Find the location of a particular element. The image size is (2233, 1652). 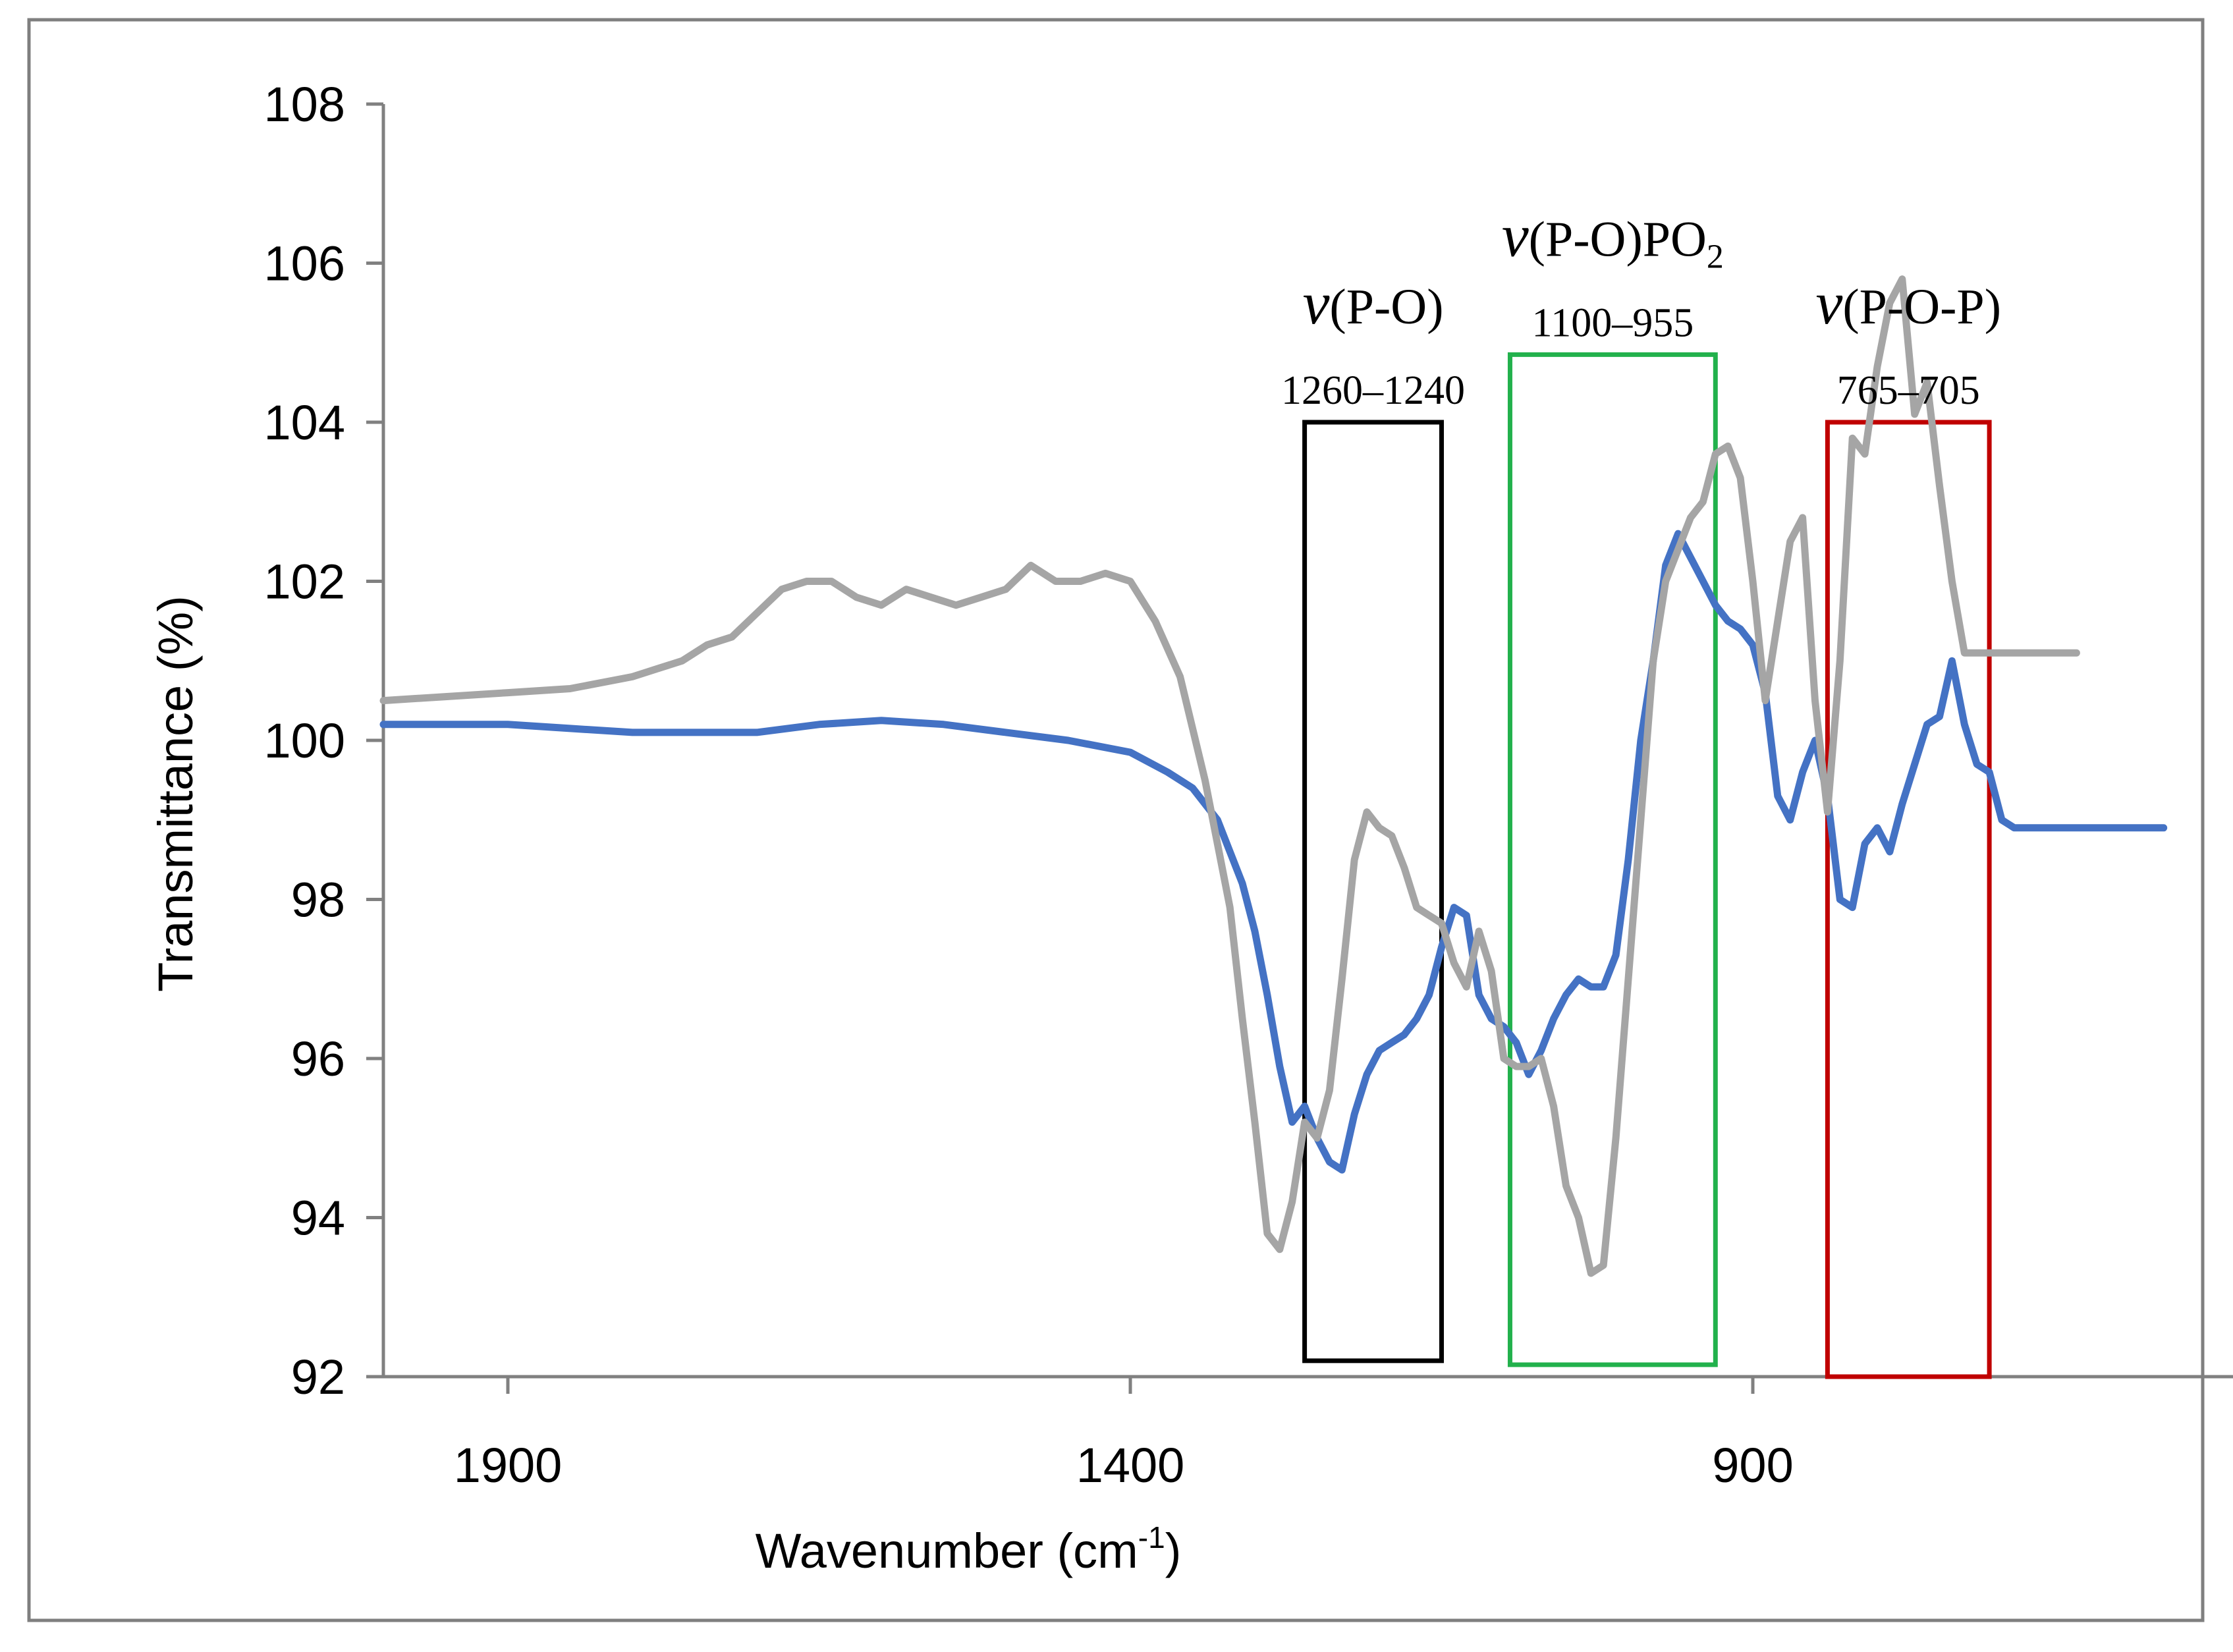

y-tick-label: 100 is located at coordinates (304, 740).